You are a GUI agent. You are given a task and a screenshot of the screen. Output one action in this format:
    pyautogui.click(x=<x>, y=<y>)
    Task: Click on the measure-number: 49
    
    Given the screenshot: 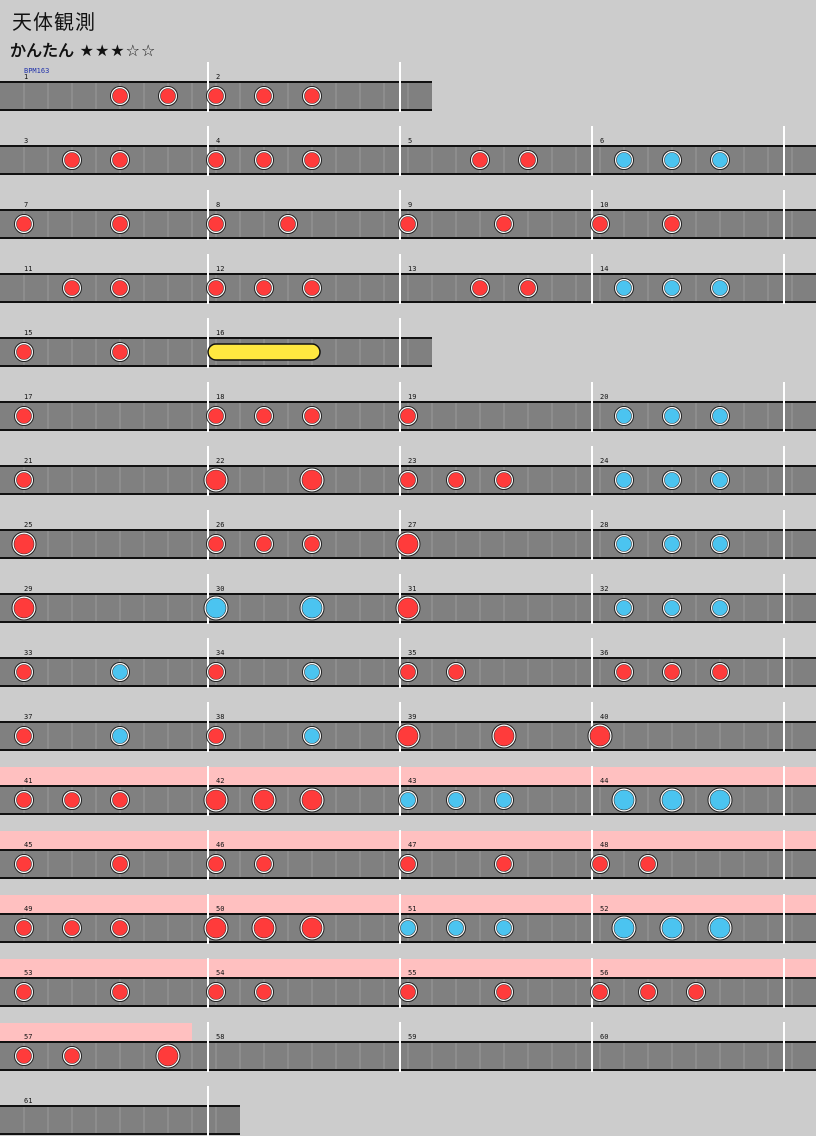 What is the action you would take?
    pyautogui.click(x=28, y=909)
    